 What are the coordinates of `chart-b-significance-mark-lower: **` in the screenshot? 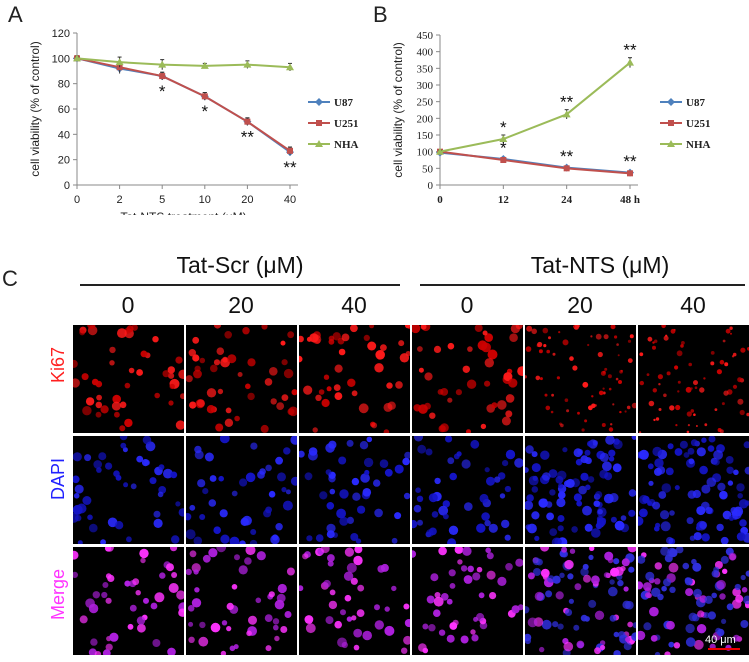 It's located at (630, 161).